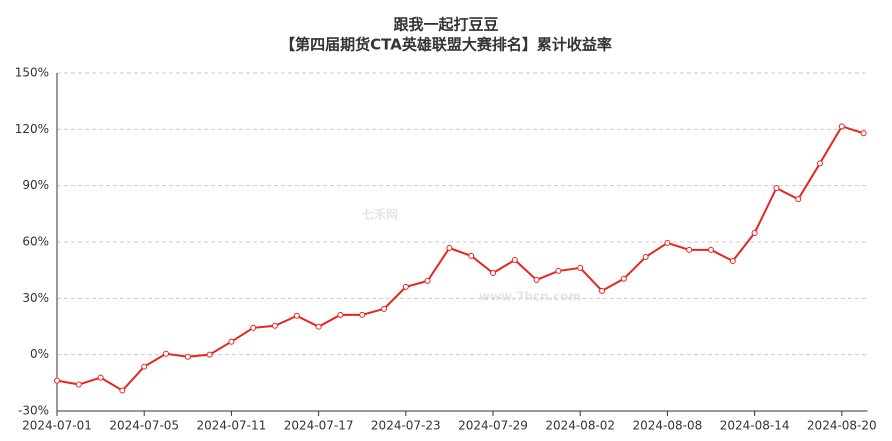 Image resolution: width=892 pixels, height=441 pixels. Describe the element at coordinates (319, 426) in the screenshot. I see `x-tick-label: 2024-07-17` at that location.